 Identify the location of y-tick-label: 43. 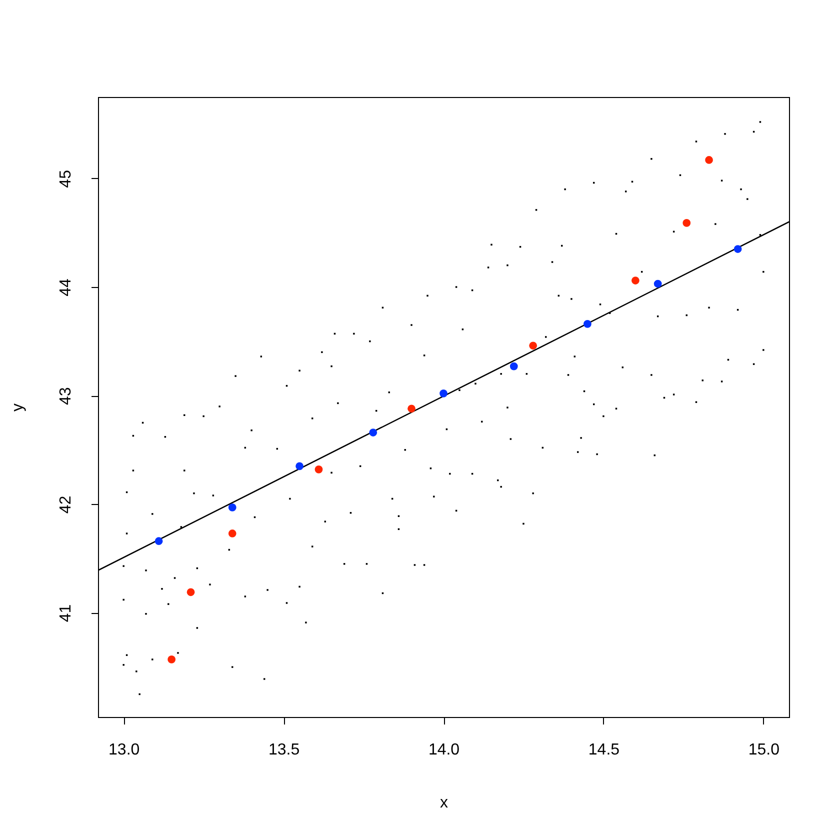
(66, 396).